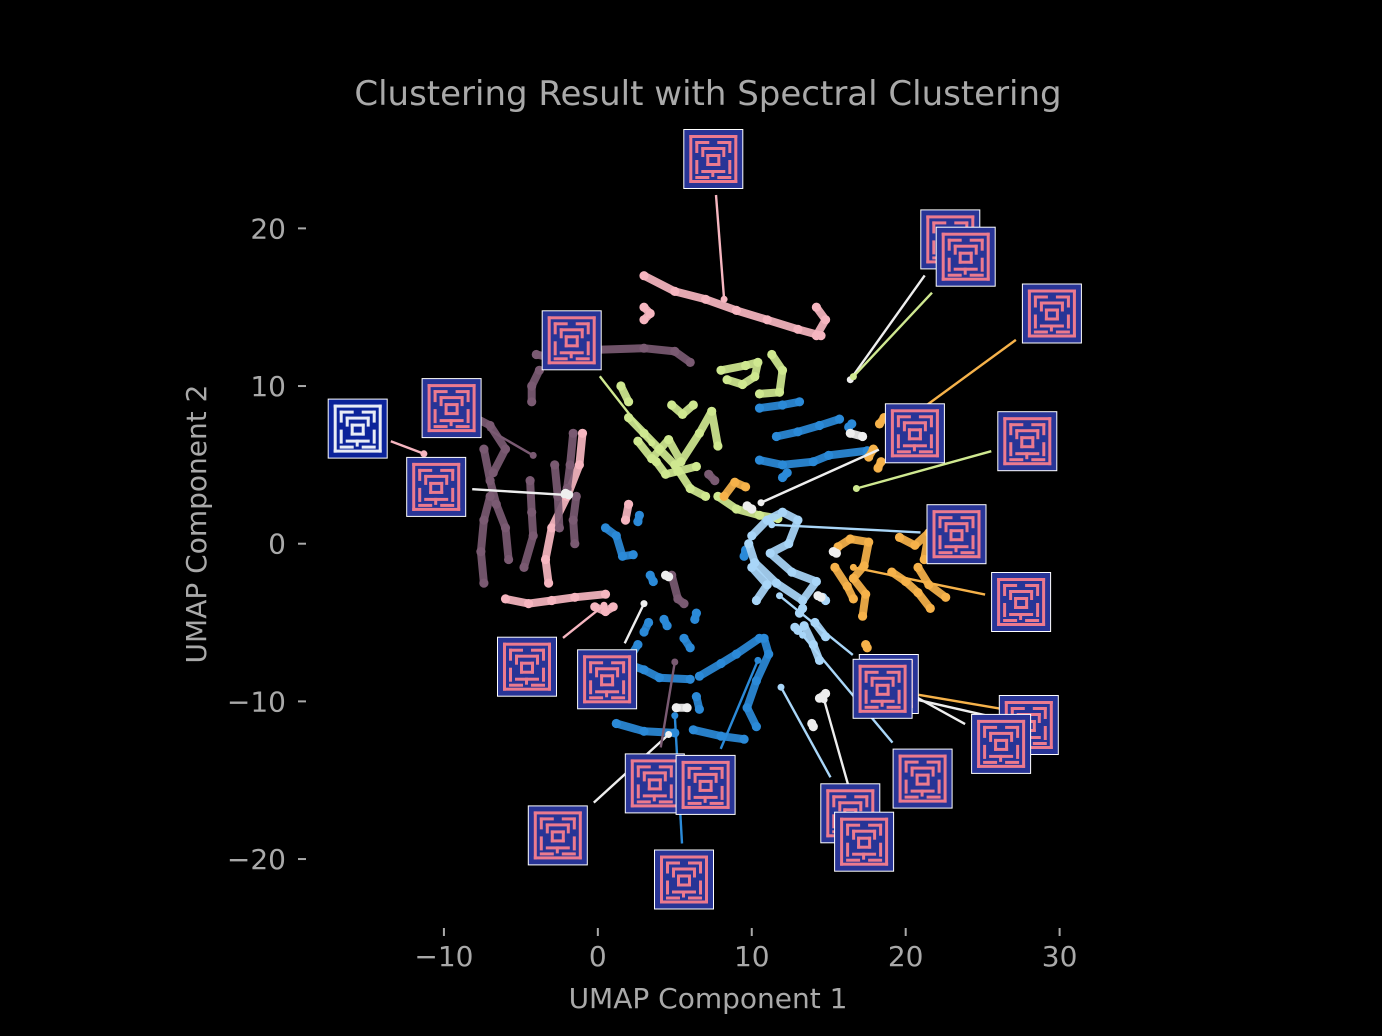 The image size is (1382, 1036). What do you see at coordinates (256, 859) in the screenshot?
I see `y-tick-label: −20` at bounding box center [256, 859].